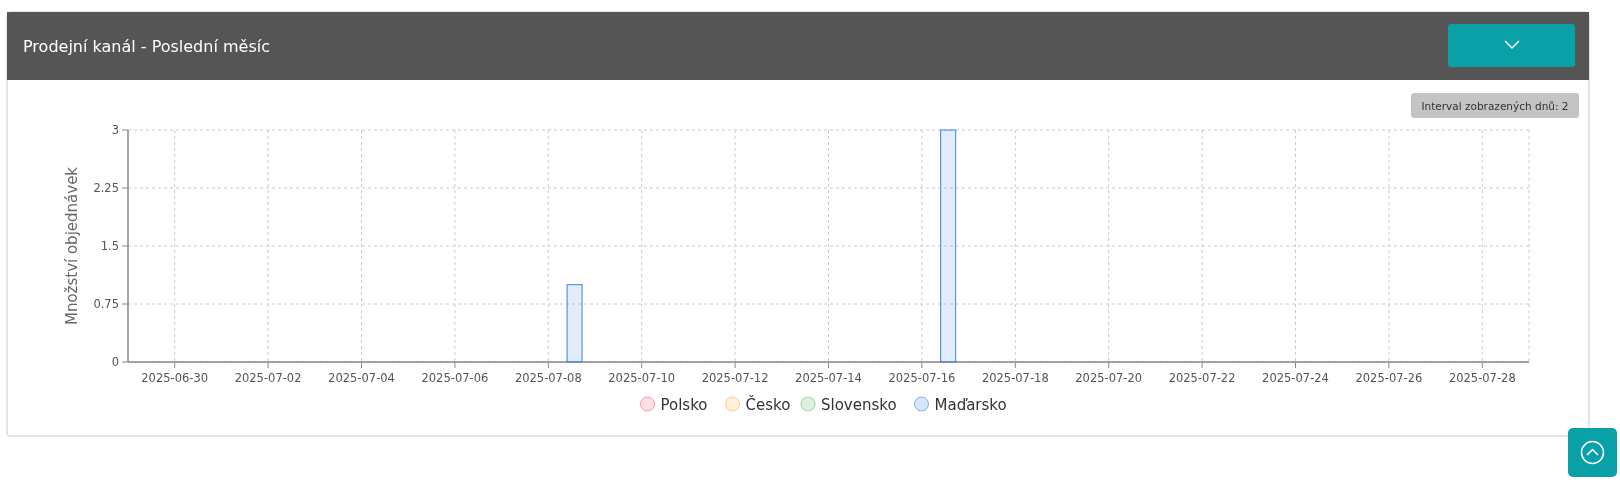  I want to click on text: Interval zobrazených dnů: 2, so click(1495, 106).